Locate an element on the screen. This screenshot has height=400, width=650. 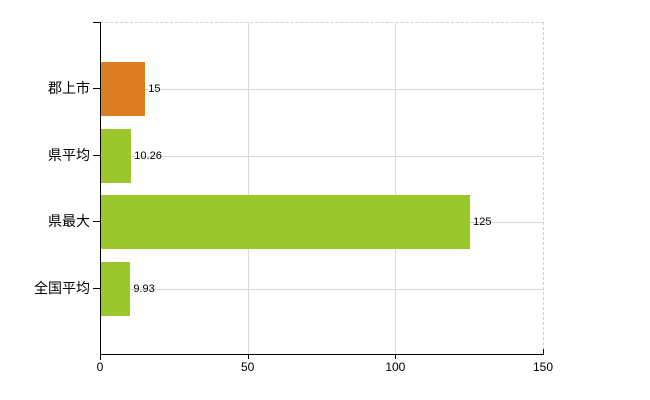
bar-value-label: 9.93 is located at coordinates (144, 288).